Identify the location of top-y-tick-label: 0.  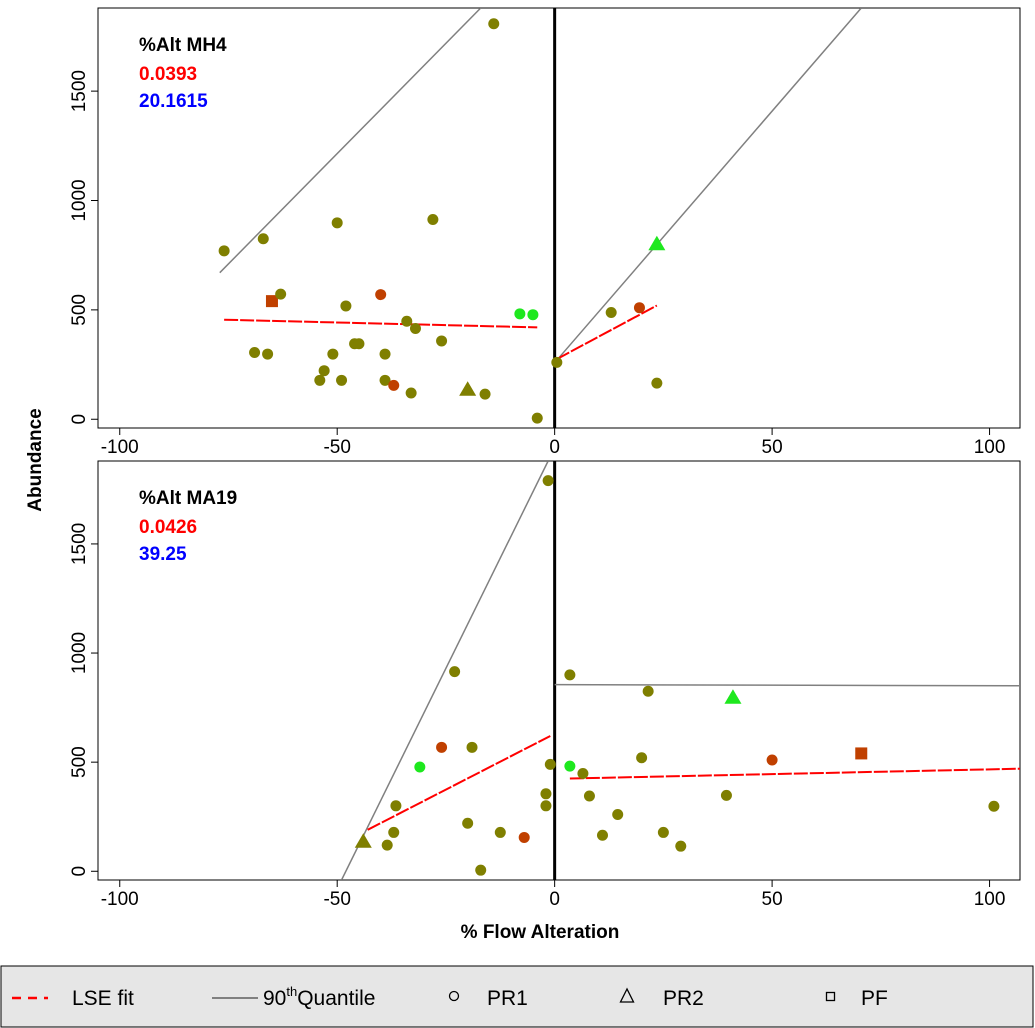
(79, 419).